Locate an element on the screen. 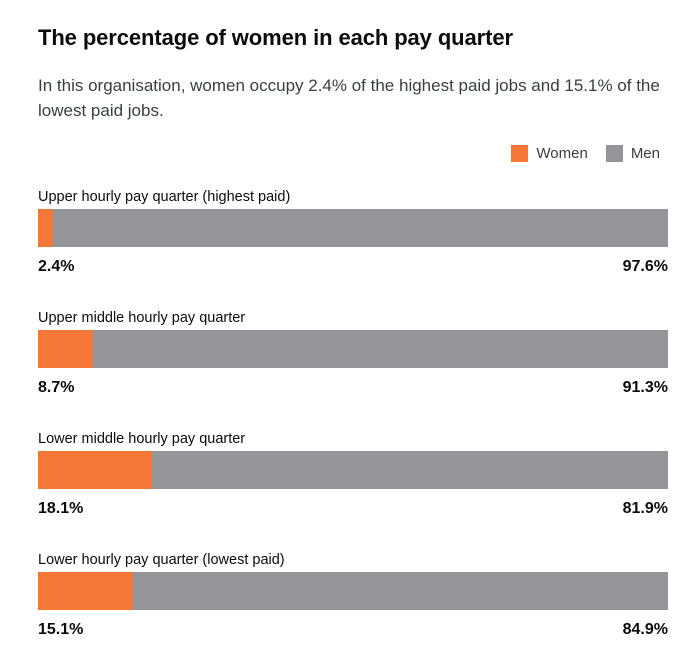 The height and width of the screenshot is (672, 698). quarter-label: Upper hourly pay quarter (highest paid) is located at coordinates (164, 197).